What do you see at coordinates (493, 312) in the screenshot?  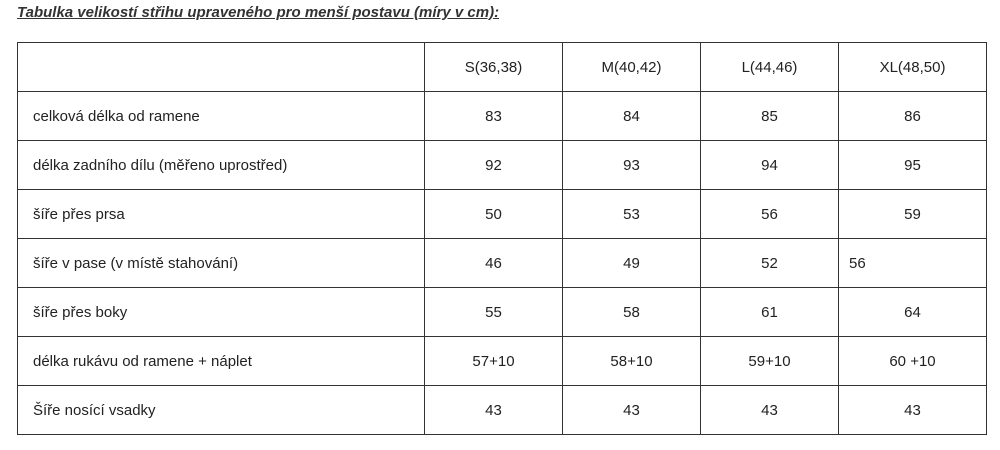 I see `table-cell: 55` at bounding box center [493, 312].